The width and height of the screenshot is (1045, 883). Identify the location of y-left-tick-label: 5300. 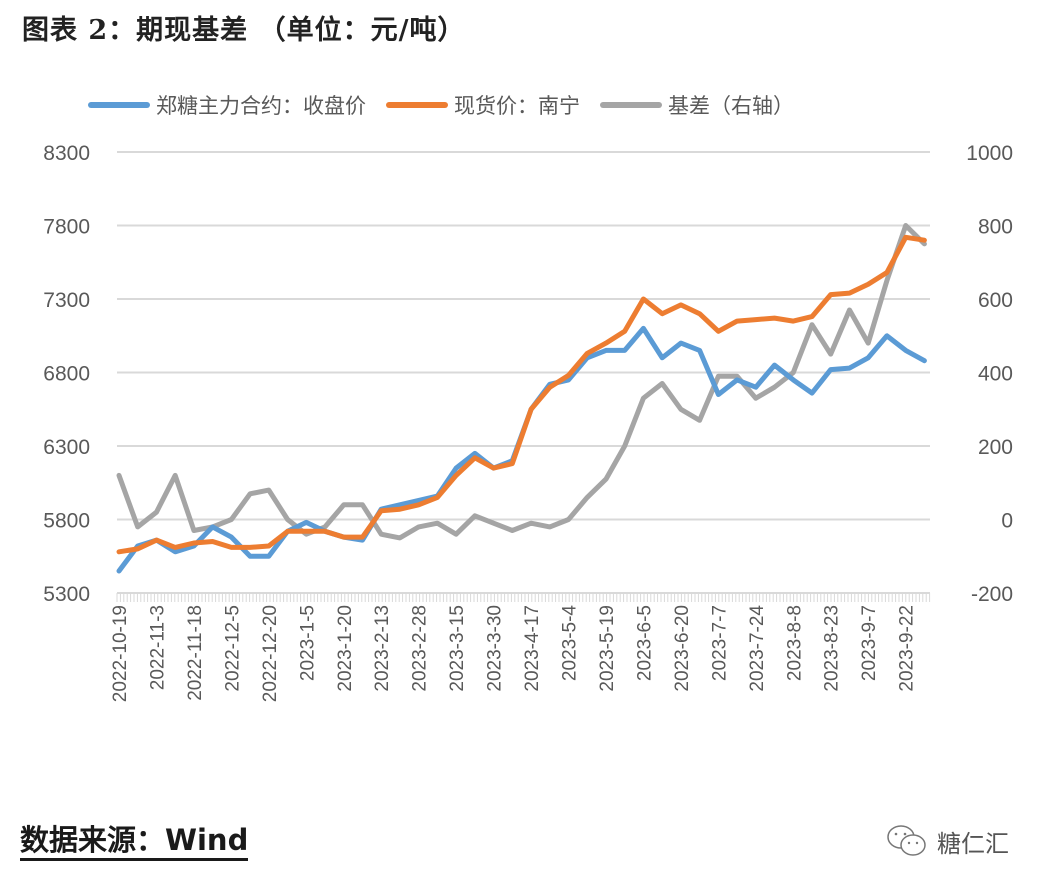
(66, 594).